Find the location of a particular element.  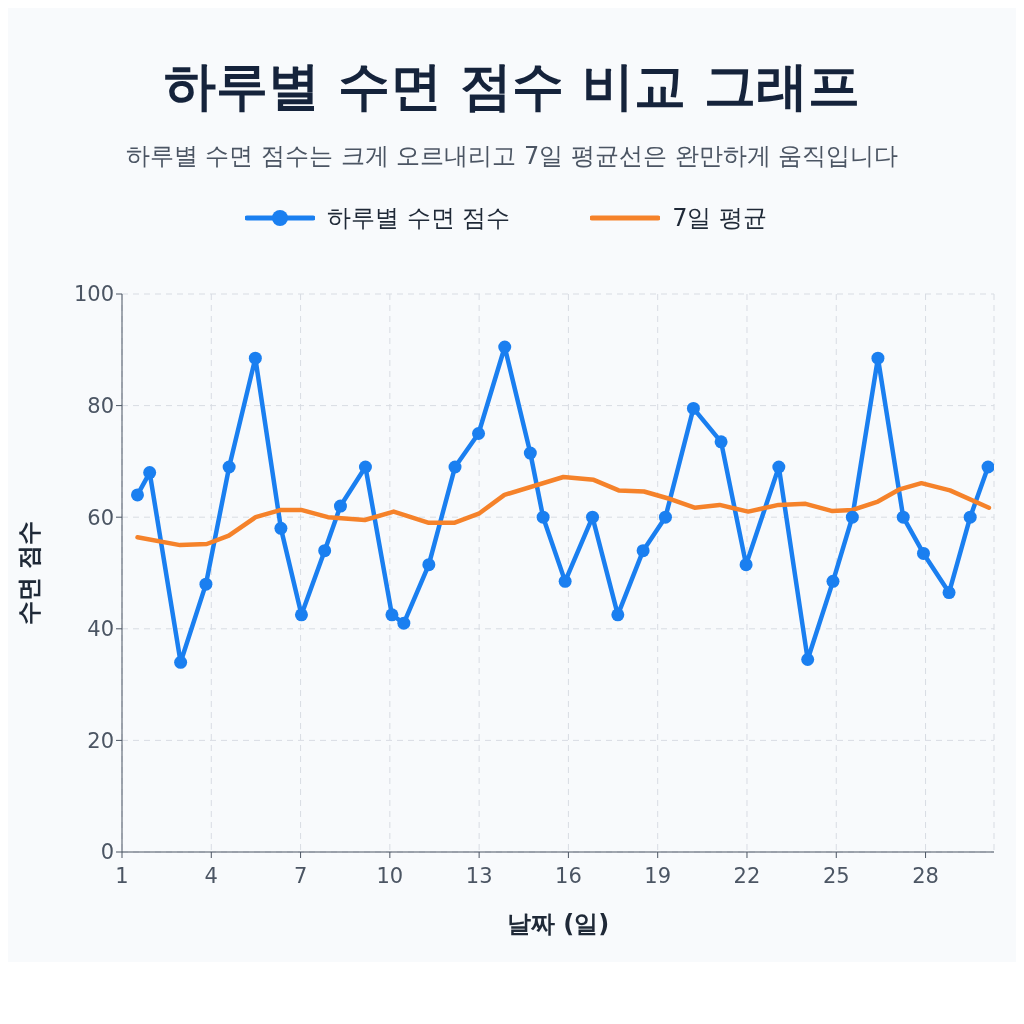

legend-label: 7일 평균 is located at coordinates (720, 218).